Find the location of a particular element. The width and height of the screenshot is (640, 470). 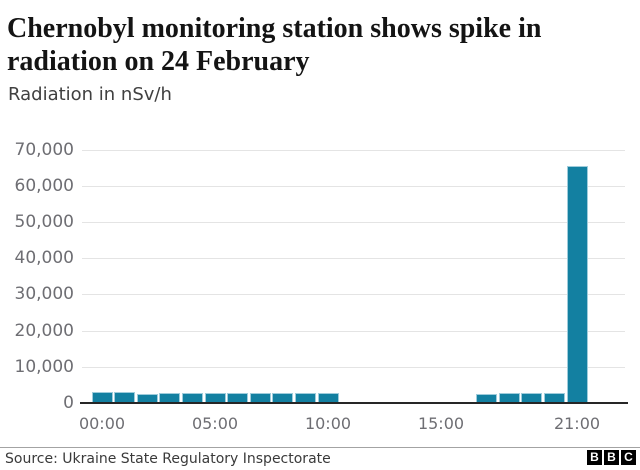

bar-03:00 is located at coordinates (169, 398).